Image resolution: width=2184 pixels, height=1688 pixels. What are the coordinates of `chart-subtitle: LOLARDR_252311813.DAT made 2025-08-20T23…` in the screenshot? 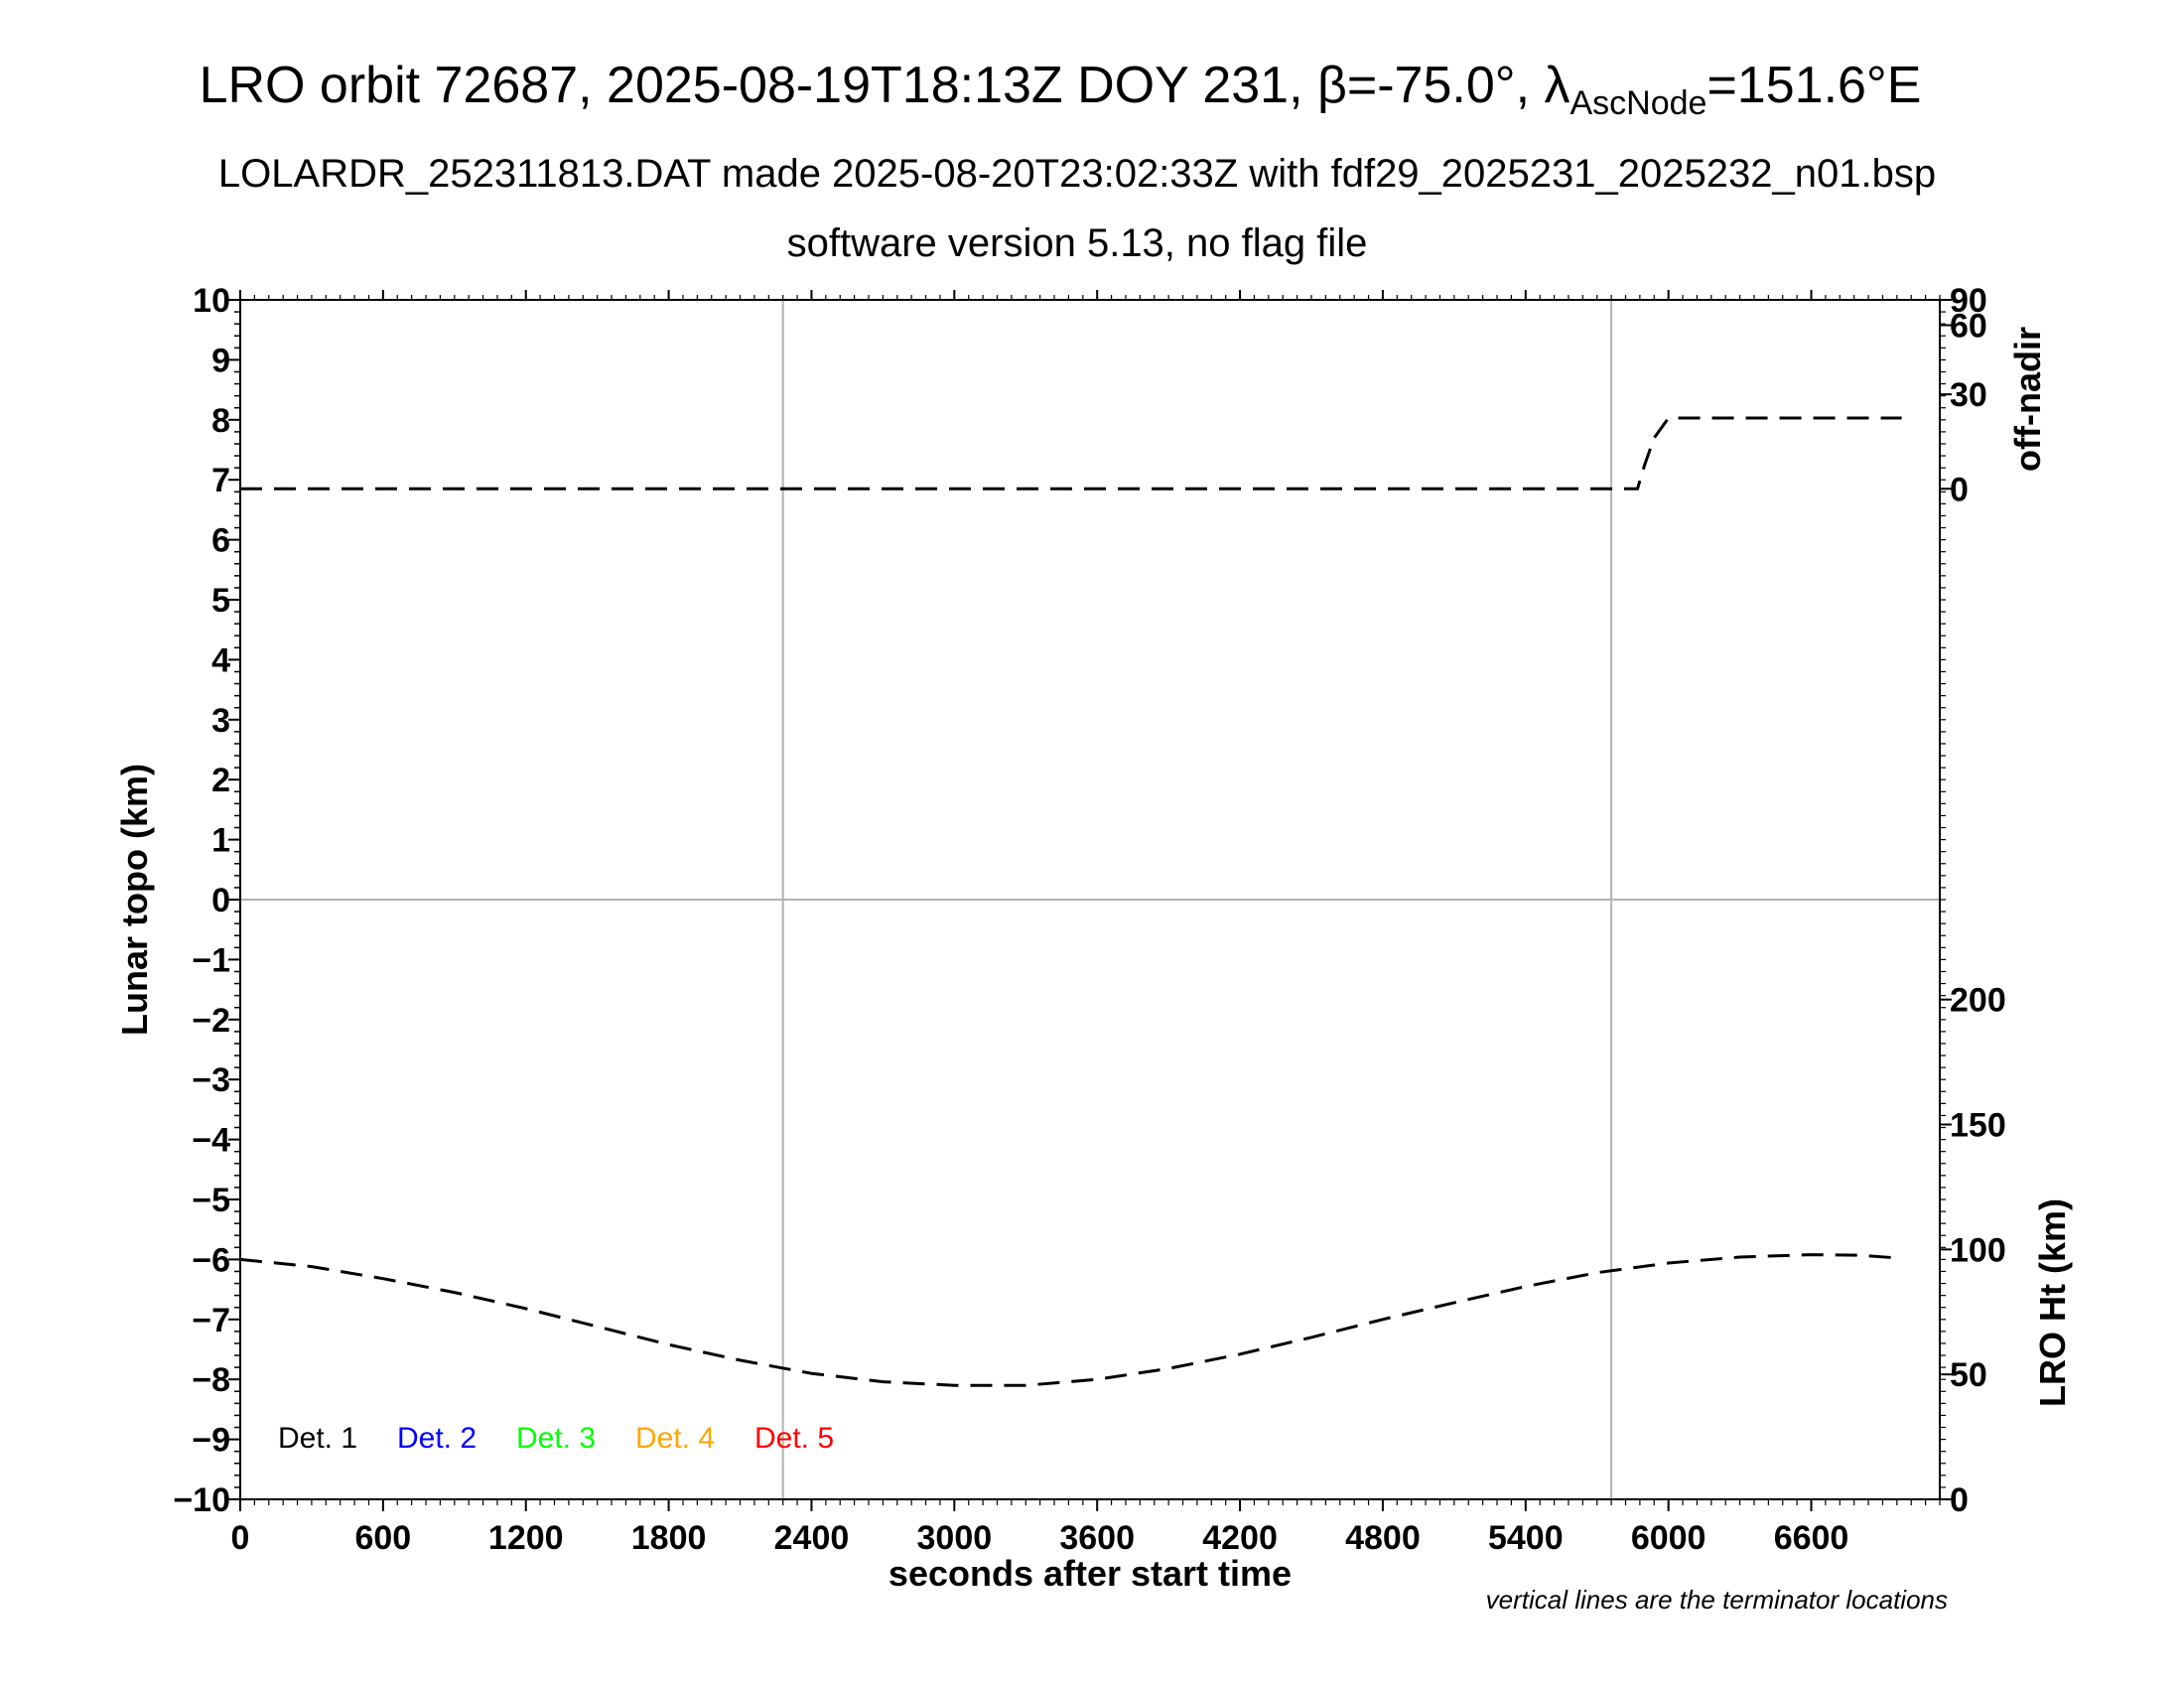 It's located at (1077, 174).